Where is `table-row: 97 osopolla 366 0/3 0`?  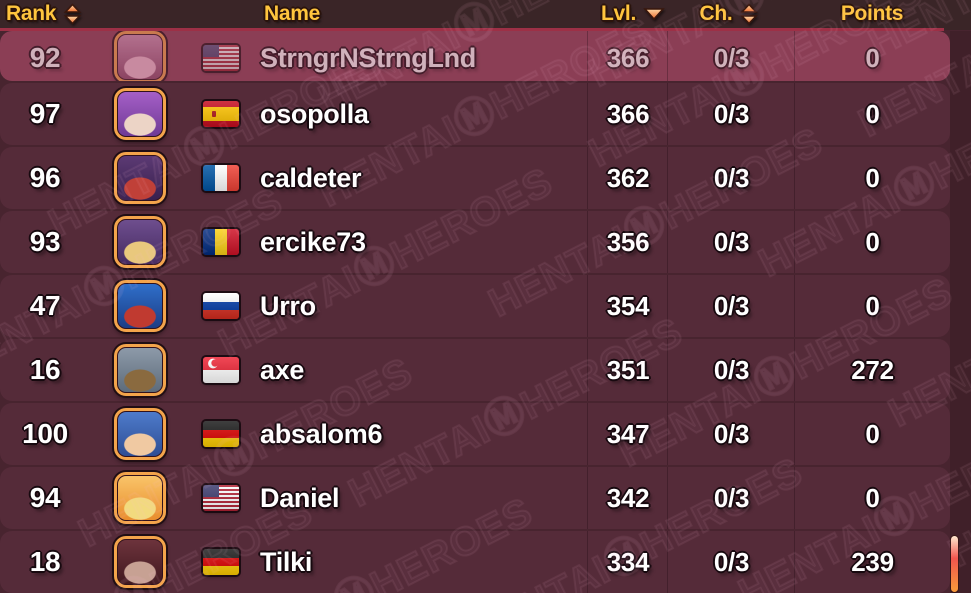 table-row: 97 osopolla 366 0/3 0 is located at coordinates (475, 114).